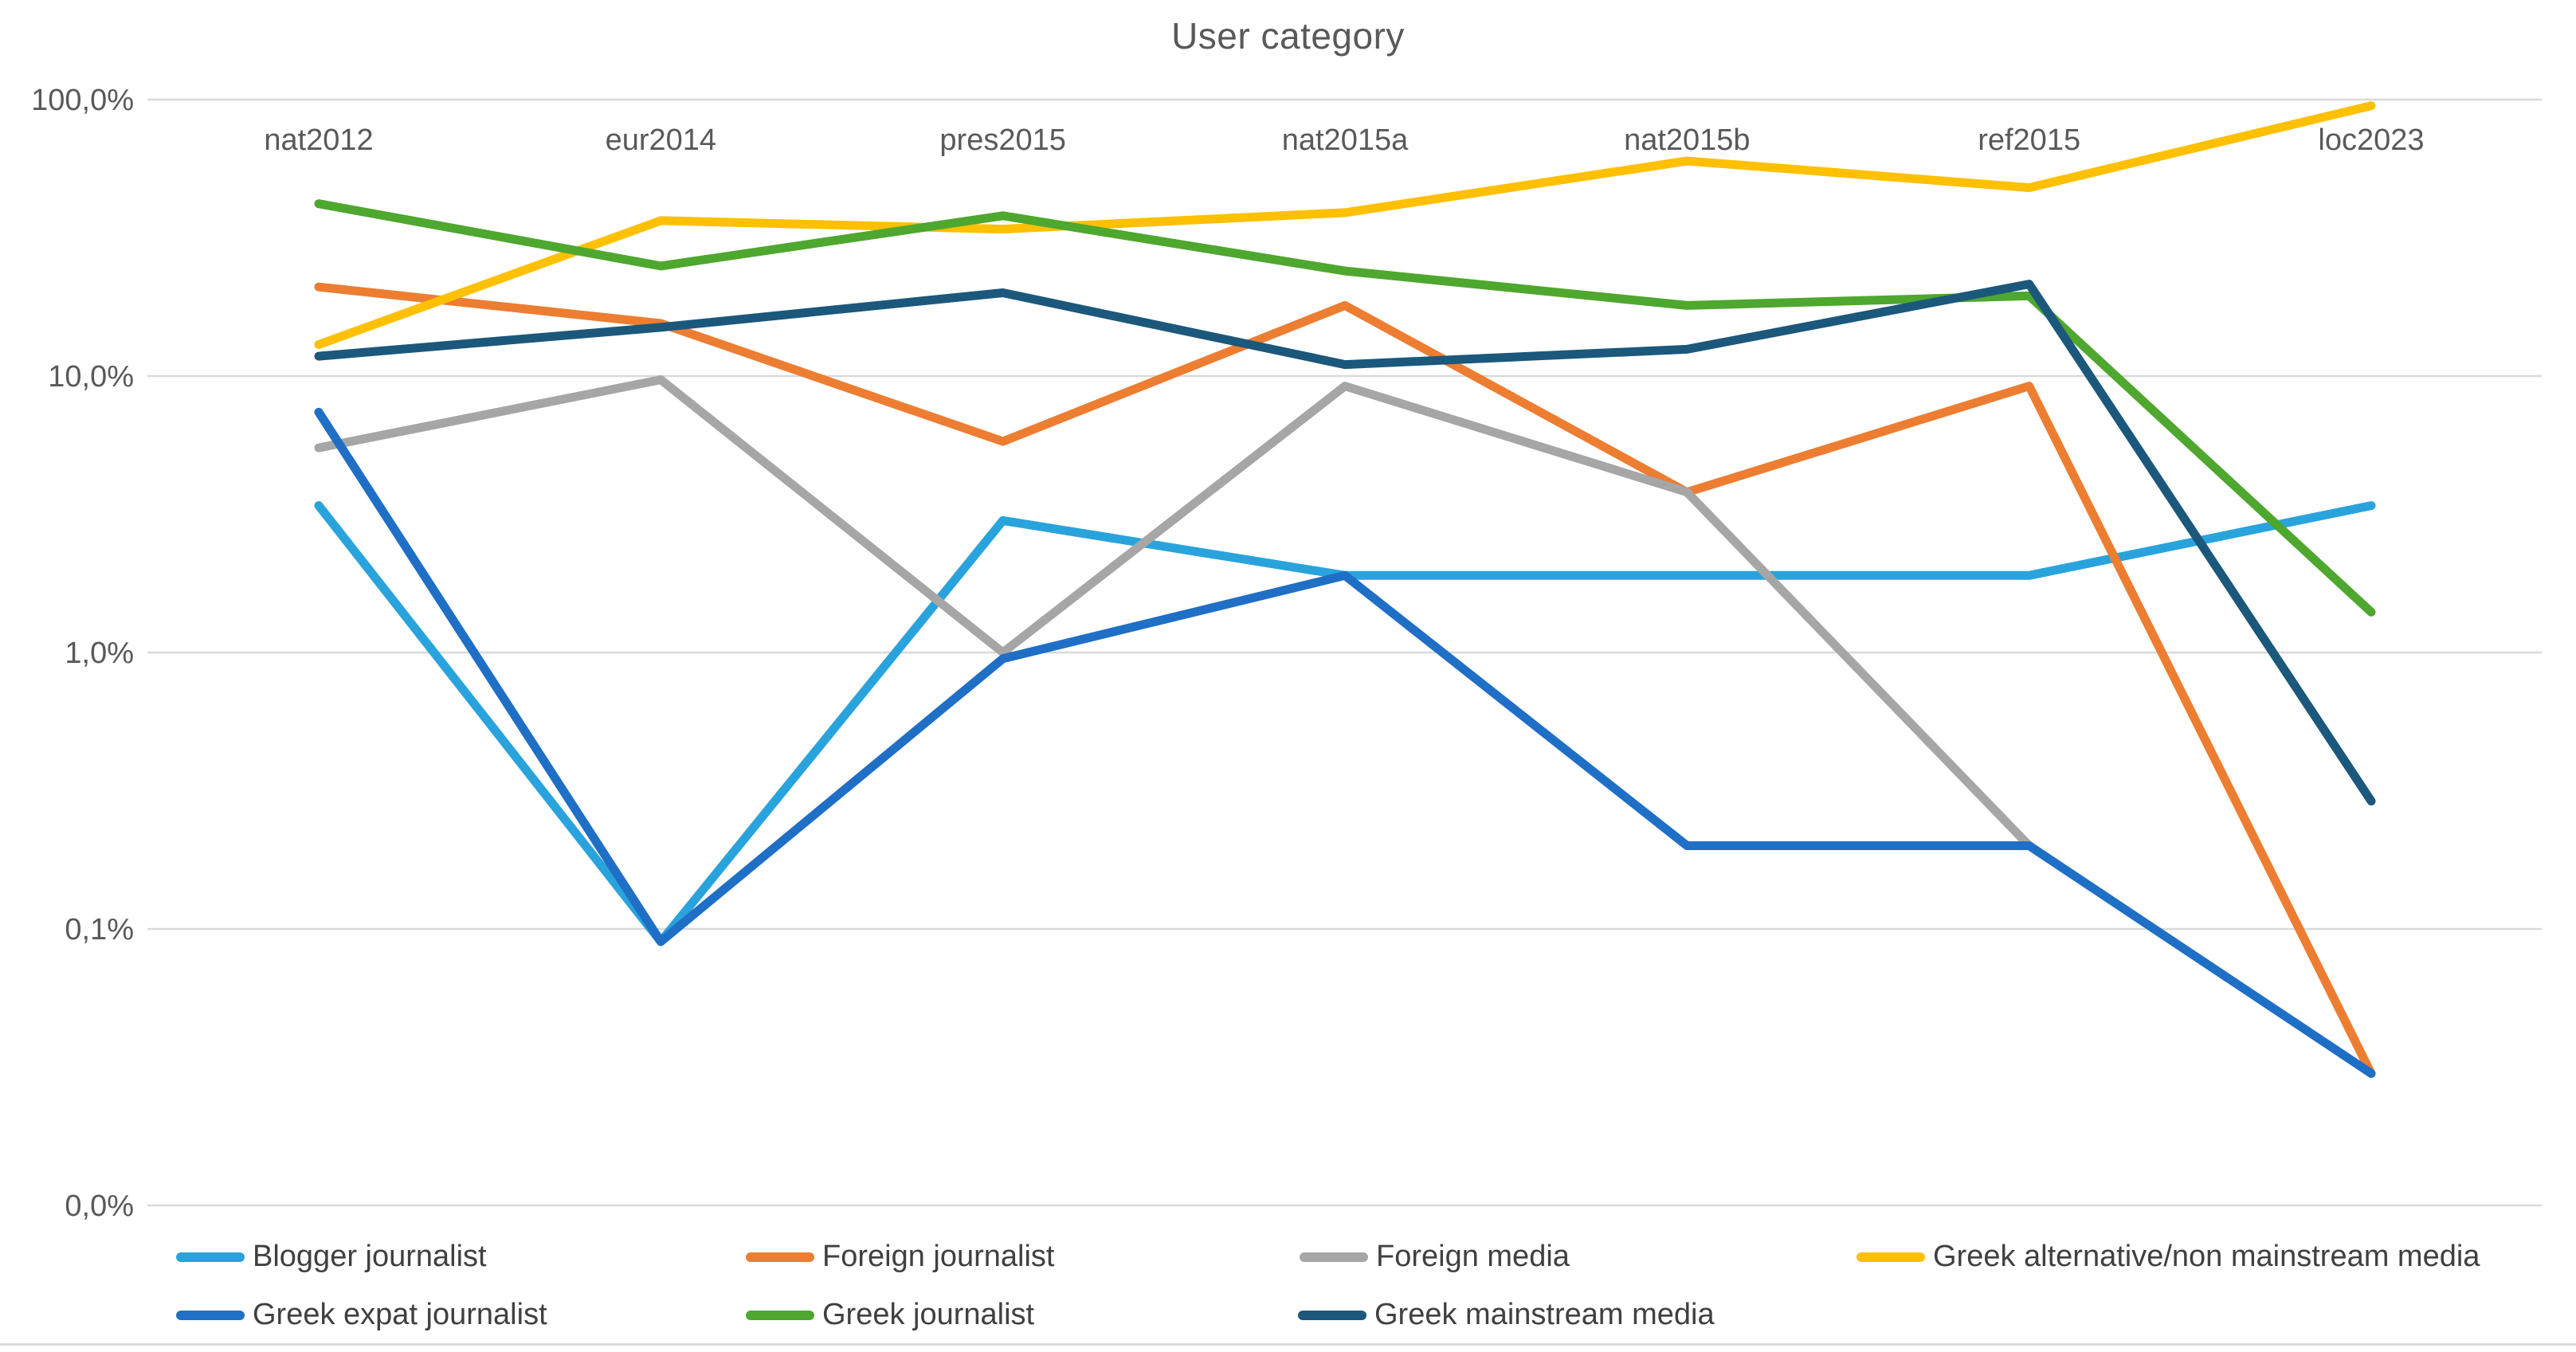  I want to click on x-category-label: loc2023, so click(2371, 140).